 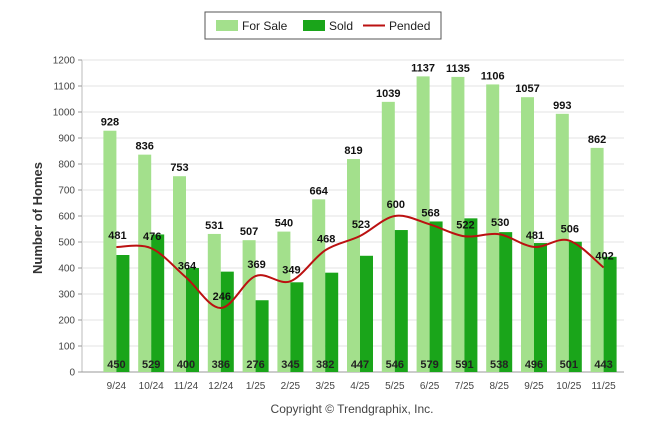 I want to click on y-tick-label: 1100, so click(x=64, y=87).